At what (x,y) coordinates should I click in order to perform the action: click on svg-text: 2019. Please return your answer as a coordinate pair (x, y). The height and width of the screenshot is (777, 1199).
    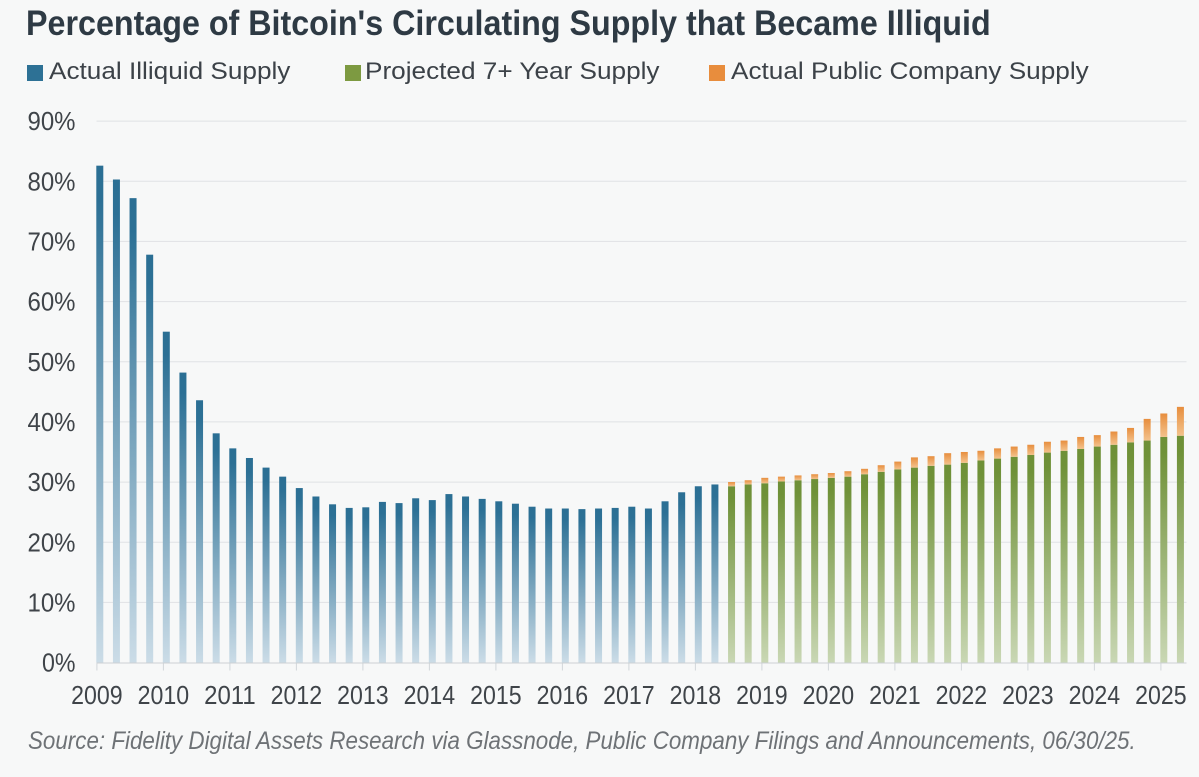
    Looking at the image, I should click on (762, 695).